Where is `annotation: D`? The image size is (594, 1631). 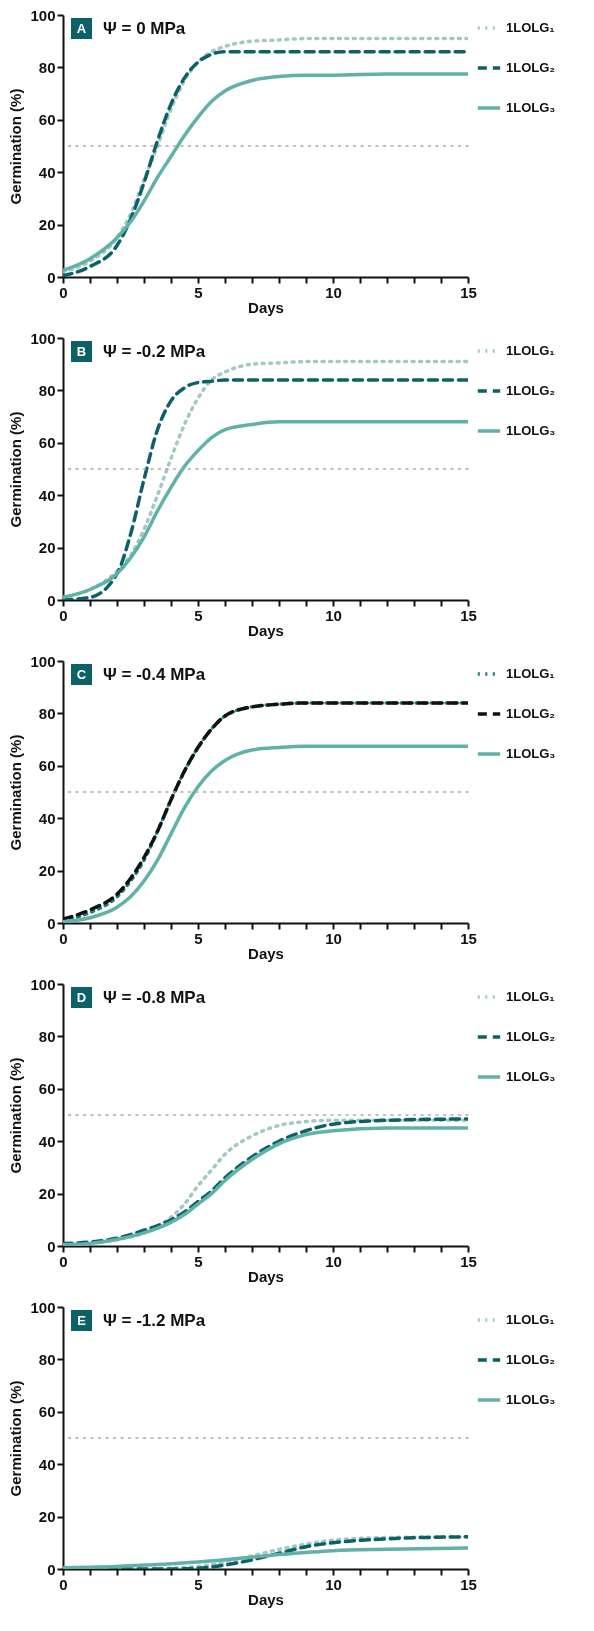
annotation: D is located at coordinates (81, 997).